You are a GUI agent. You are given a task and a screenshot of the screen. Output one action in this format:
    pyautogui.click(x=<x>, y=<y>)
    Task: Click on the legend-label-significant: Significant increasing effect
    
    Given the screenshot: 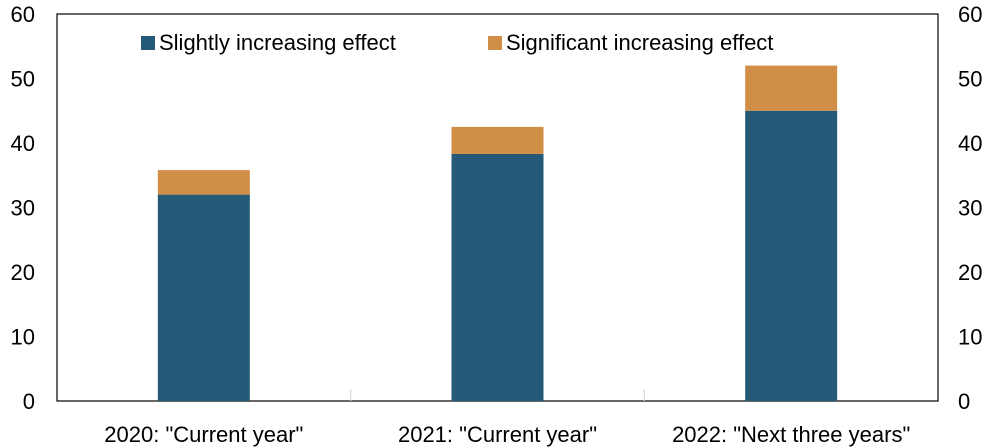 What is the action you would take?
    pyautogui.click(x=639, y=42)
    